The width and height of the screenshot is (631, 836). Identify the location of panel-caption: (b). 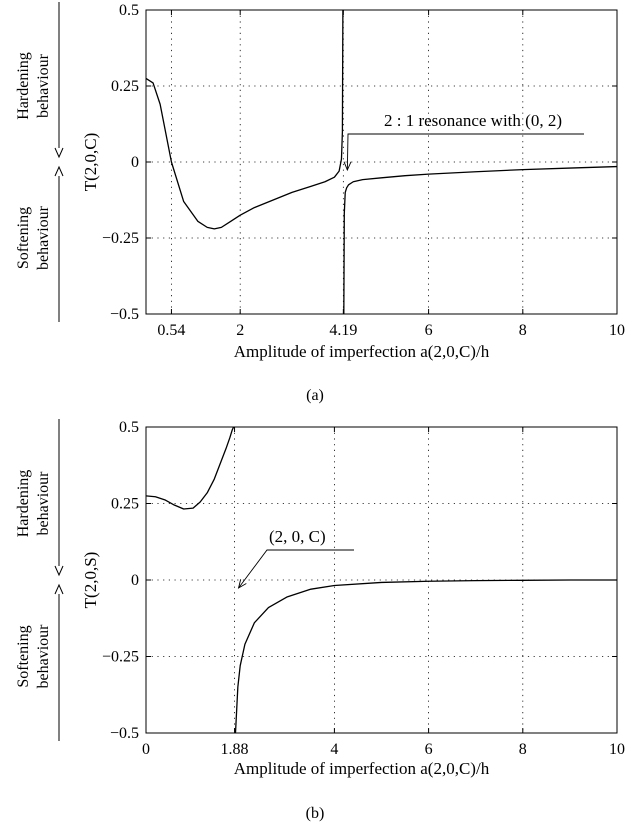
(315, 813).